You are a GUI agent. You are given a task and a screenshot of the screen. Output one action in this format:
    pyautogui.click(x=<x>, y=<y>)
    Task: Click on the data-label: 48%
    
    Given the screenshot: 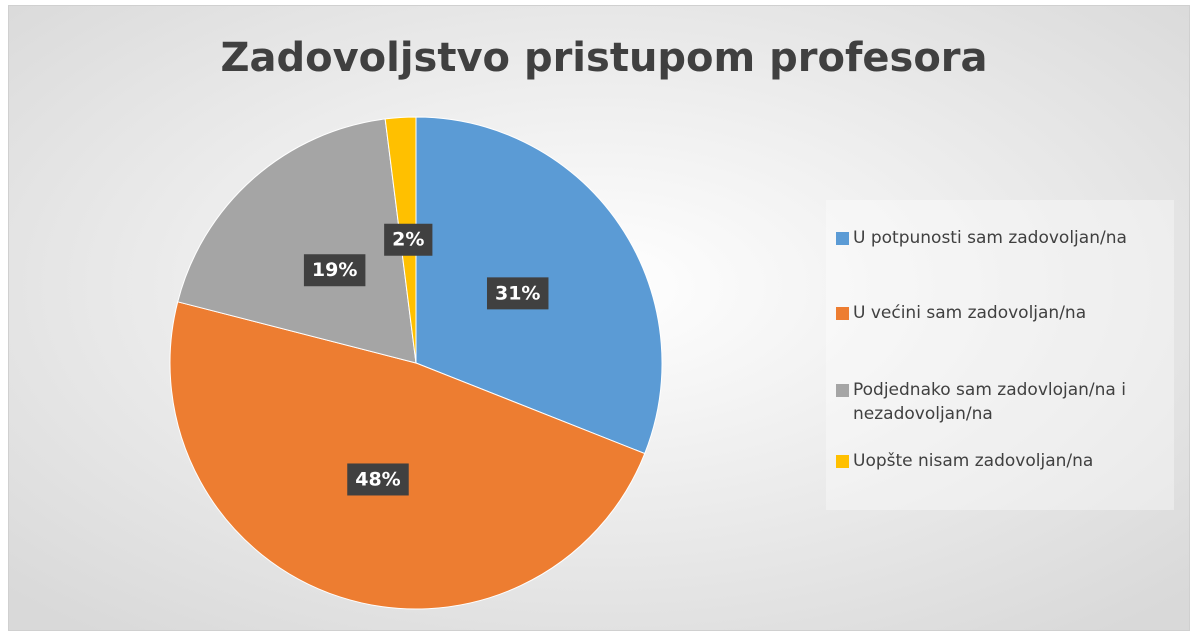 What is the action you would take?
    pyautogui.click(x=378, y=479)
    